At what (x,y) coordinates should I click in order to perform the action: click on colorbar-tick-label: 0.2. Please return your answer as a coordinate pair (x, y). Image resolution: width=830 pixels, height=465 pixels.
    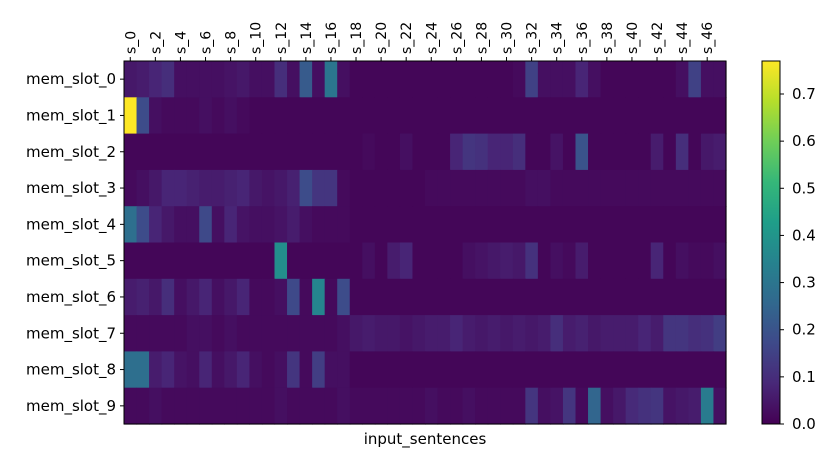
    Looking at the image, I should click on (804, 330).